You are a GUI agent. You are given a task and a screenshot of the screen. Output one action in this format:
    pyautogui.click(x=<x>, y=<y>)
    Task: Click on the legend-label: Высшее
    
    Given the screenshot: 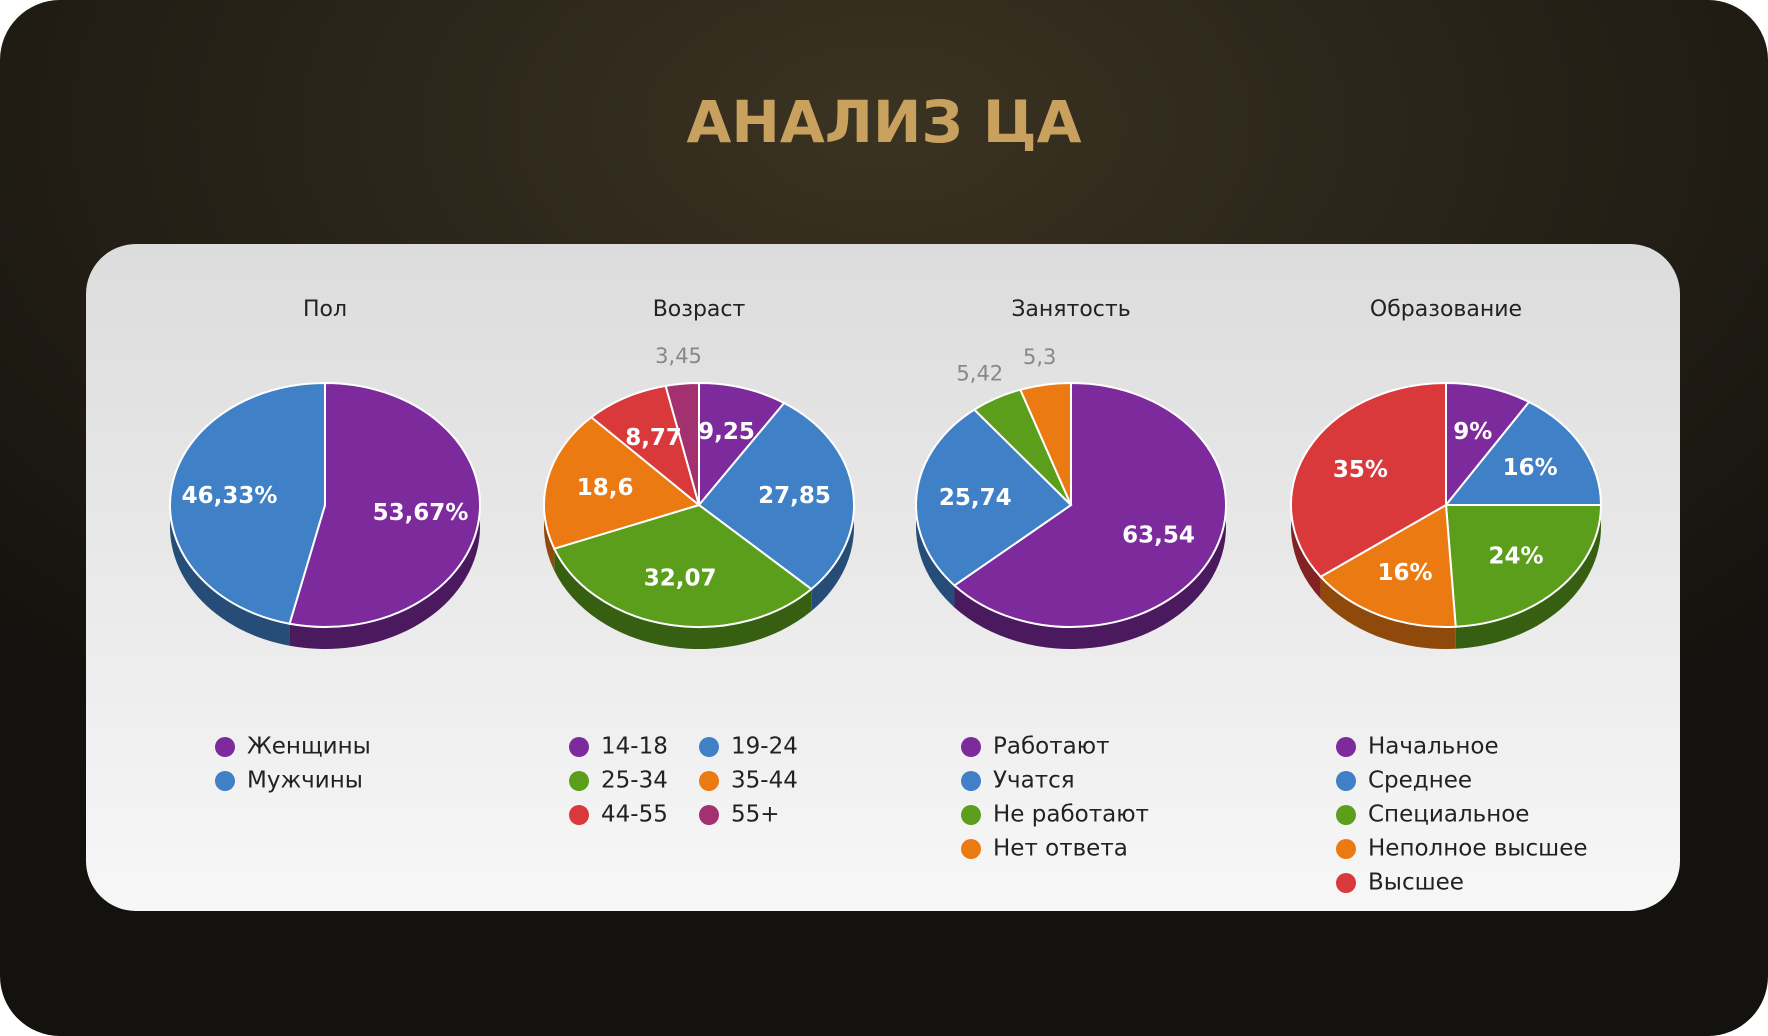 What is the action you would take?
    pyautogui.click(x=1416, y=883)
    